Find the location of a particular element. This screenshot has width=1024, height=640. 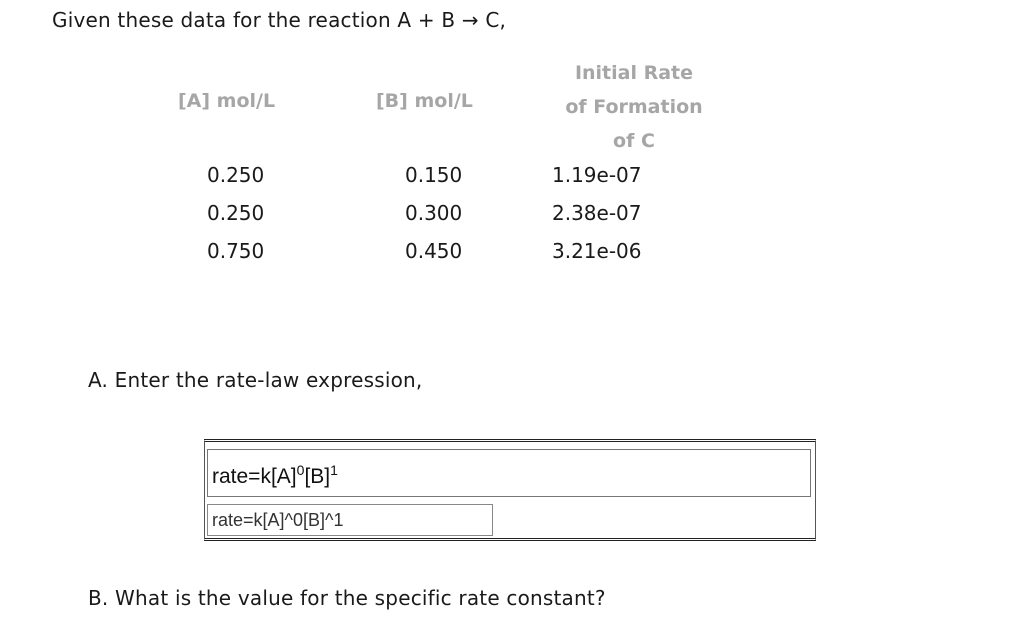

header-rate-line2: of Formation is located at coordinates (634, 107).